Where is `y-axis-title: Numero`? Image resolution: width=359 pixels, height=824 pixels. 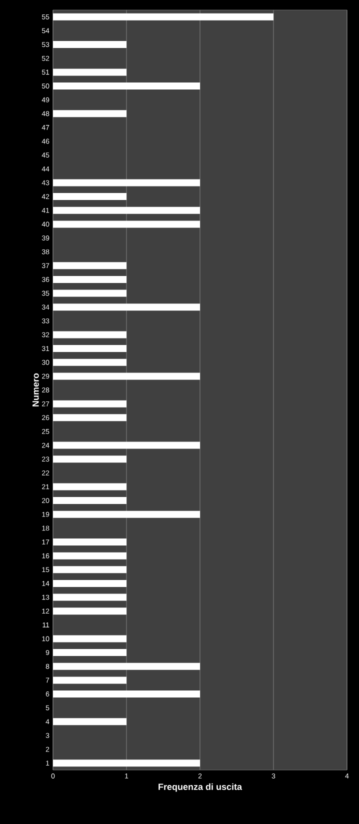 y-axis-title: Numero is located at coordinates (35, 389).